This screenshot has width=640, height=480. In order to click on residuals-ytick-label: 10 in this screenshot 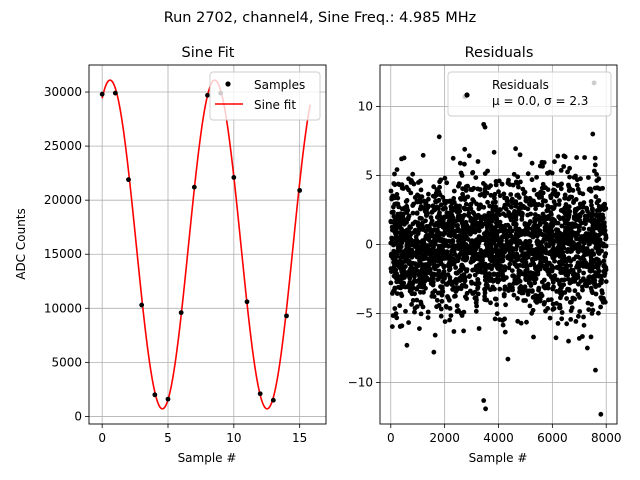, I will do `click(365, 106)`.